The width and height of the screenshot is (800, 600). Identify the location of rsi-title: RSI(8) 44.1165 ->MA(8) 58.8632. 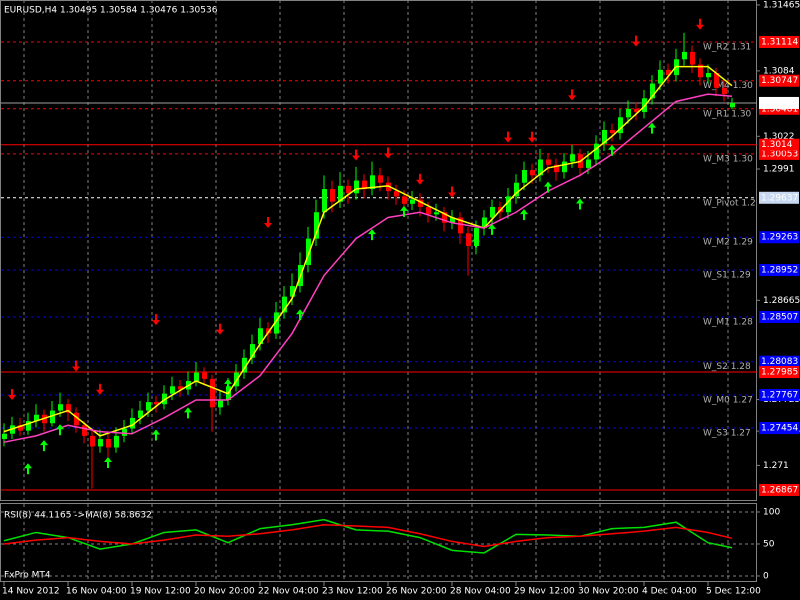
(78, 516).